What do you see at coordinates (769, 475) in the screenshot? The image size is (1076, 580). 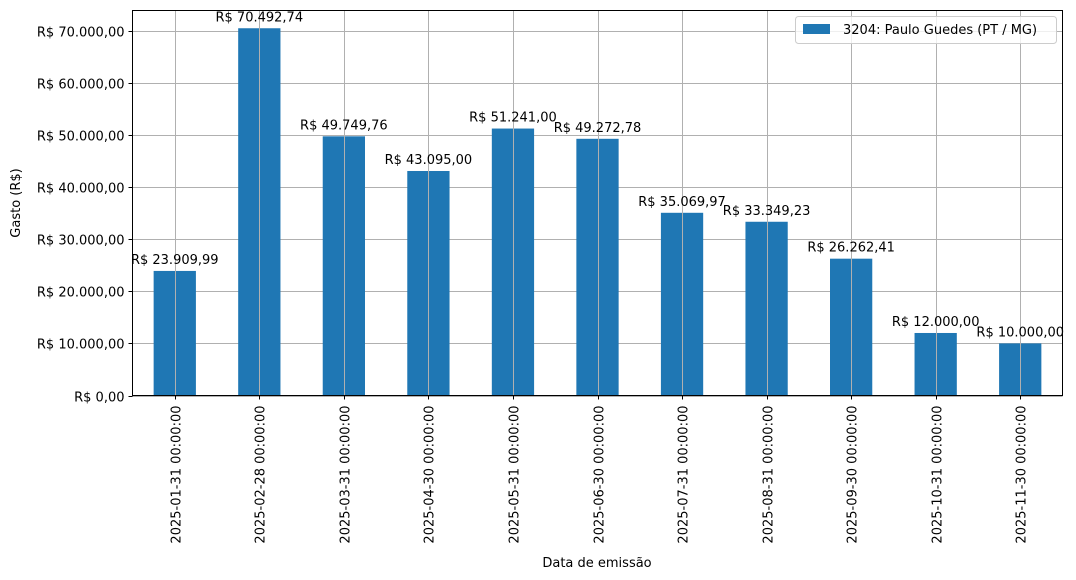 I see `x-tick-label: 2025-08-31 00:00:00` at bounding box center [769, 475].